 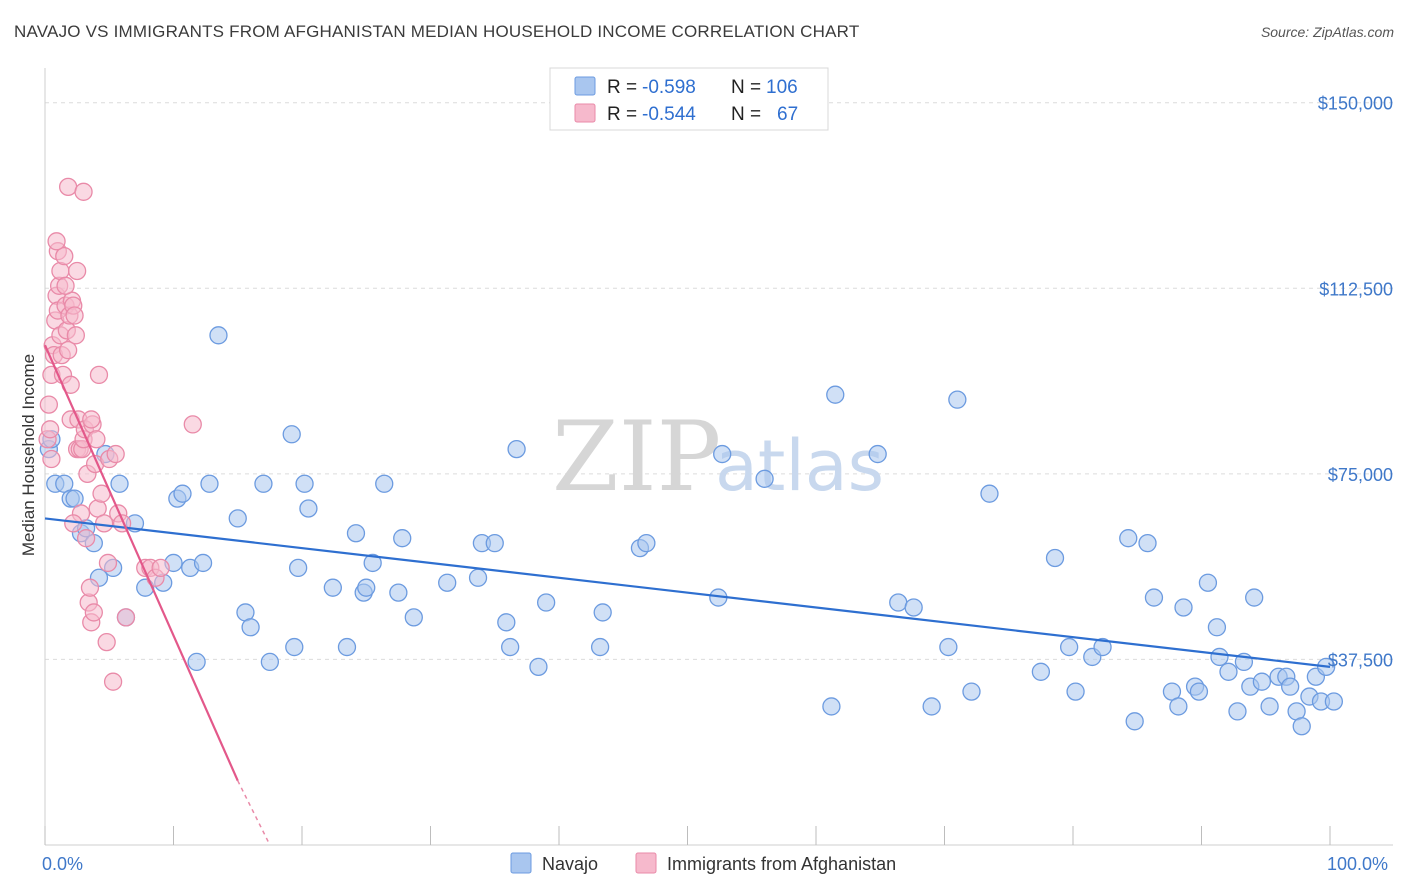 What do you see at coordinates (746, 87) in the screenshot?
I see `legend-n-label-navajo: N =` at bounding box center [746, 87].